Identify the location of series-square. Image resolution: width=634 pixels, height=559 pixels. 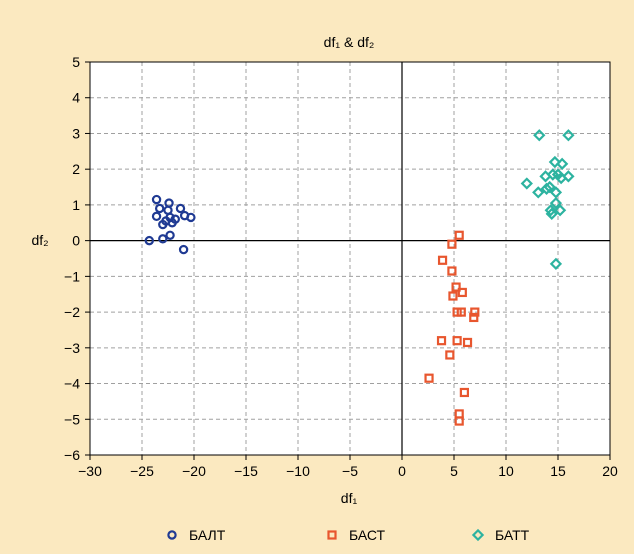
(452, 328).